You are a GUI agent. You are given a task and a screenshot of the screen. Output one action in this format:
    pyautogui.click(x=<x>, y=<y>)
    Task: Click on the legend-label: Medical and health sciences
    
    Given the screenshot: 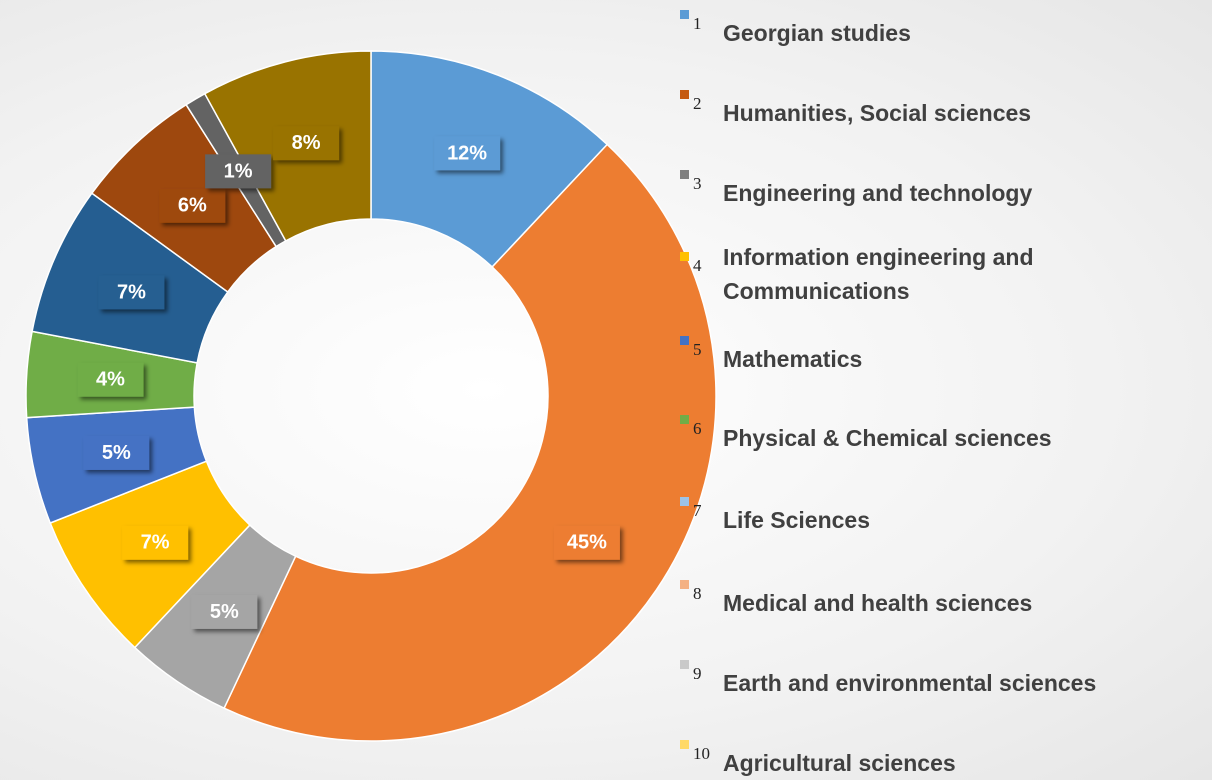 What is the action you would take?
    pyautogui.click(x=878, y=603)
    